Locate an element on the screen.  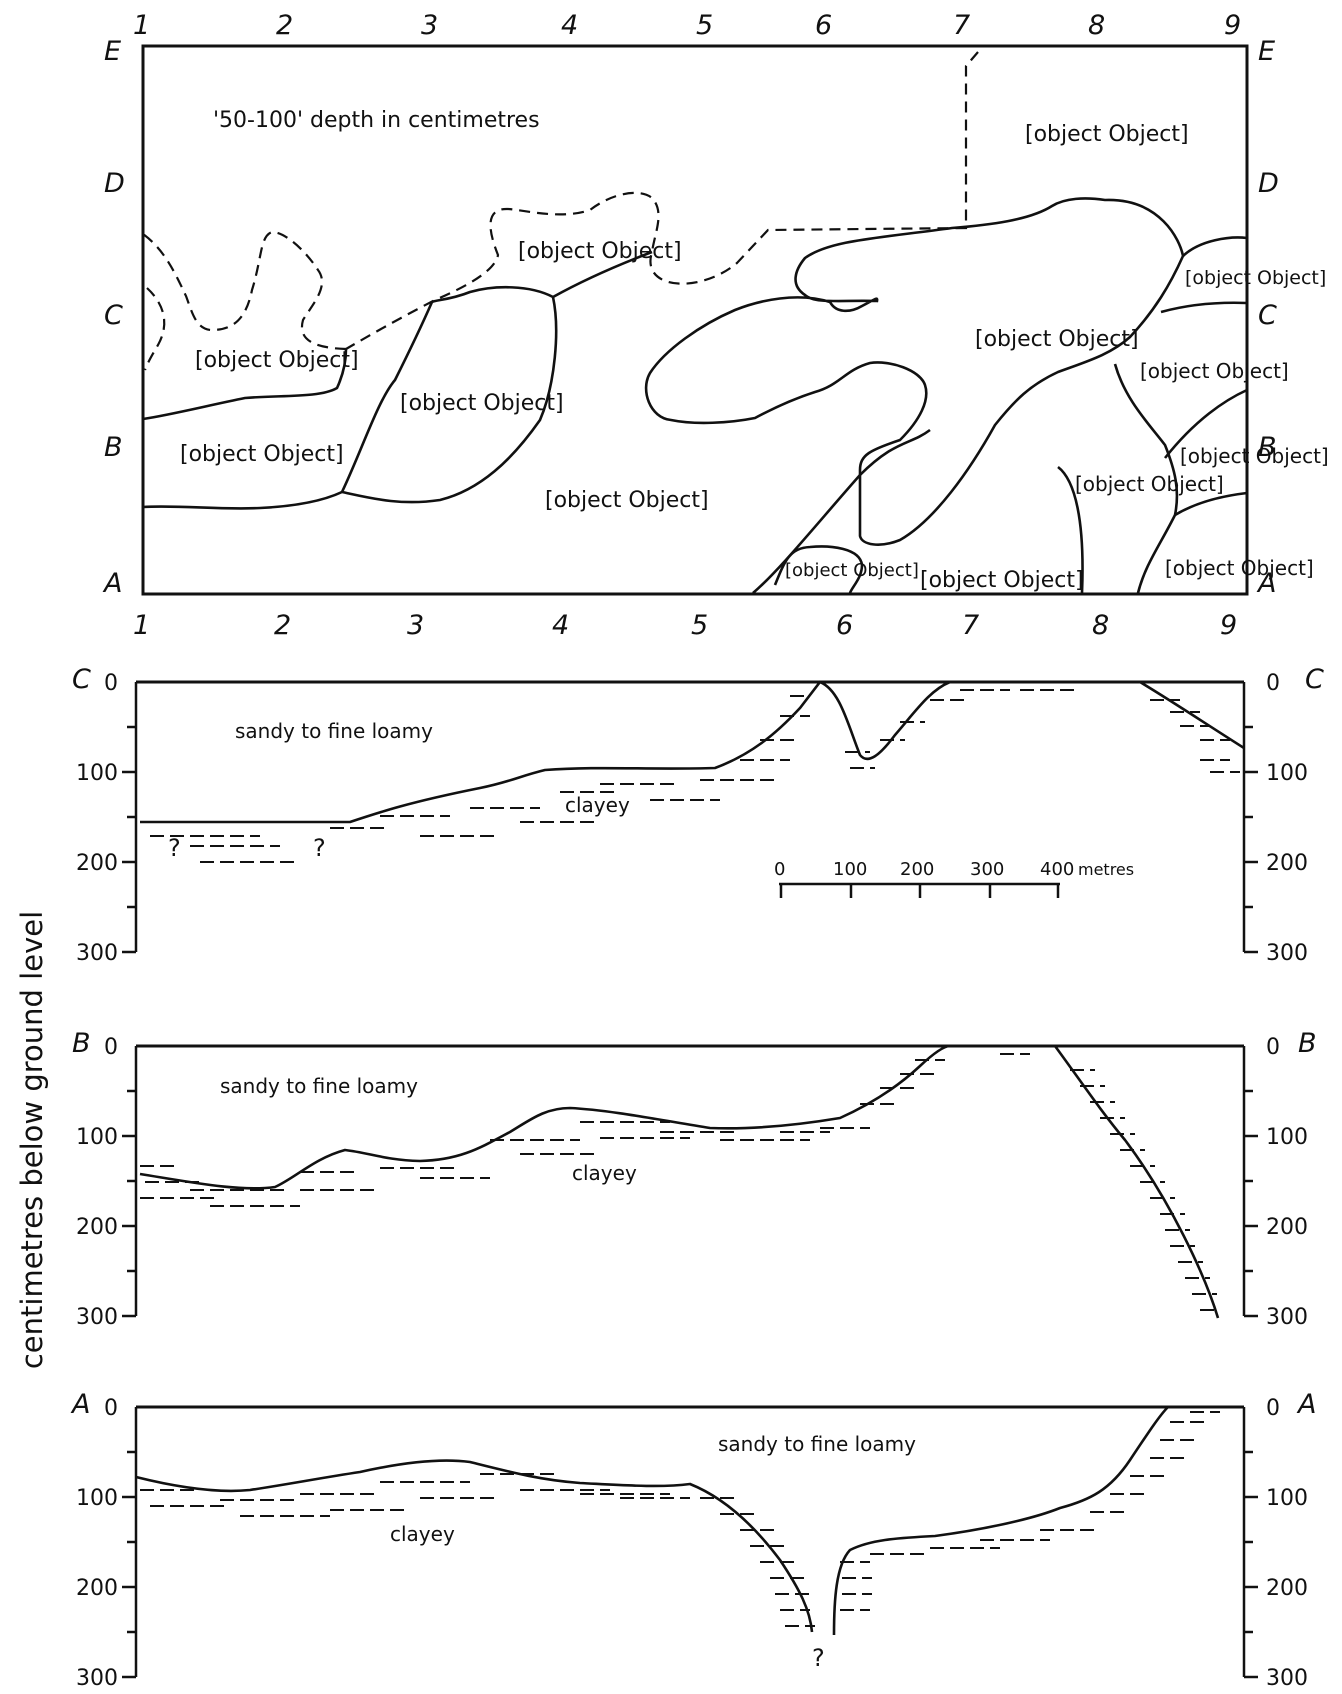
row-label-left-B: B is located at coordinates (113, 447).